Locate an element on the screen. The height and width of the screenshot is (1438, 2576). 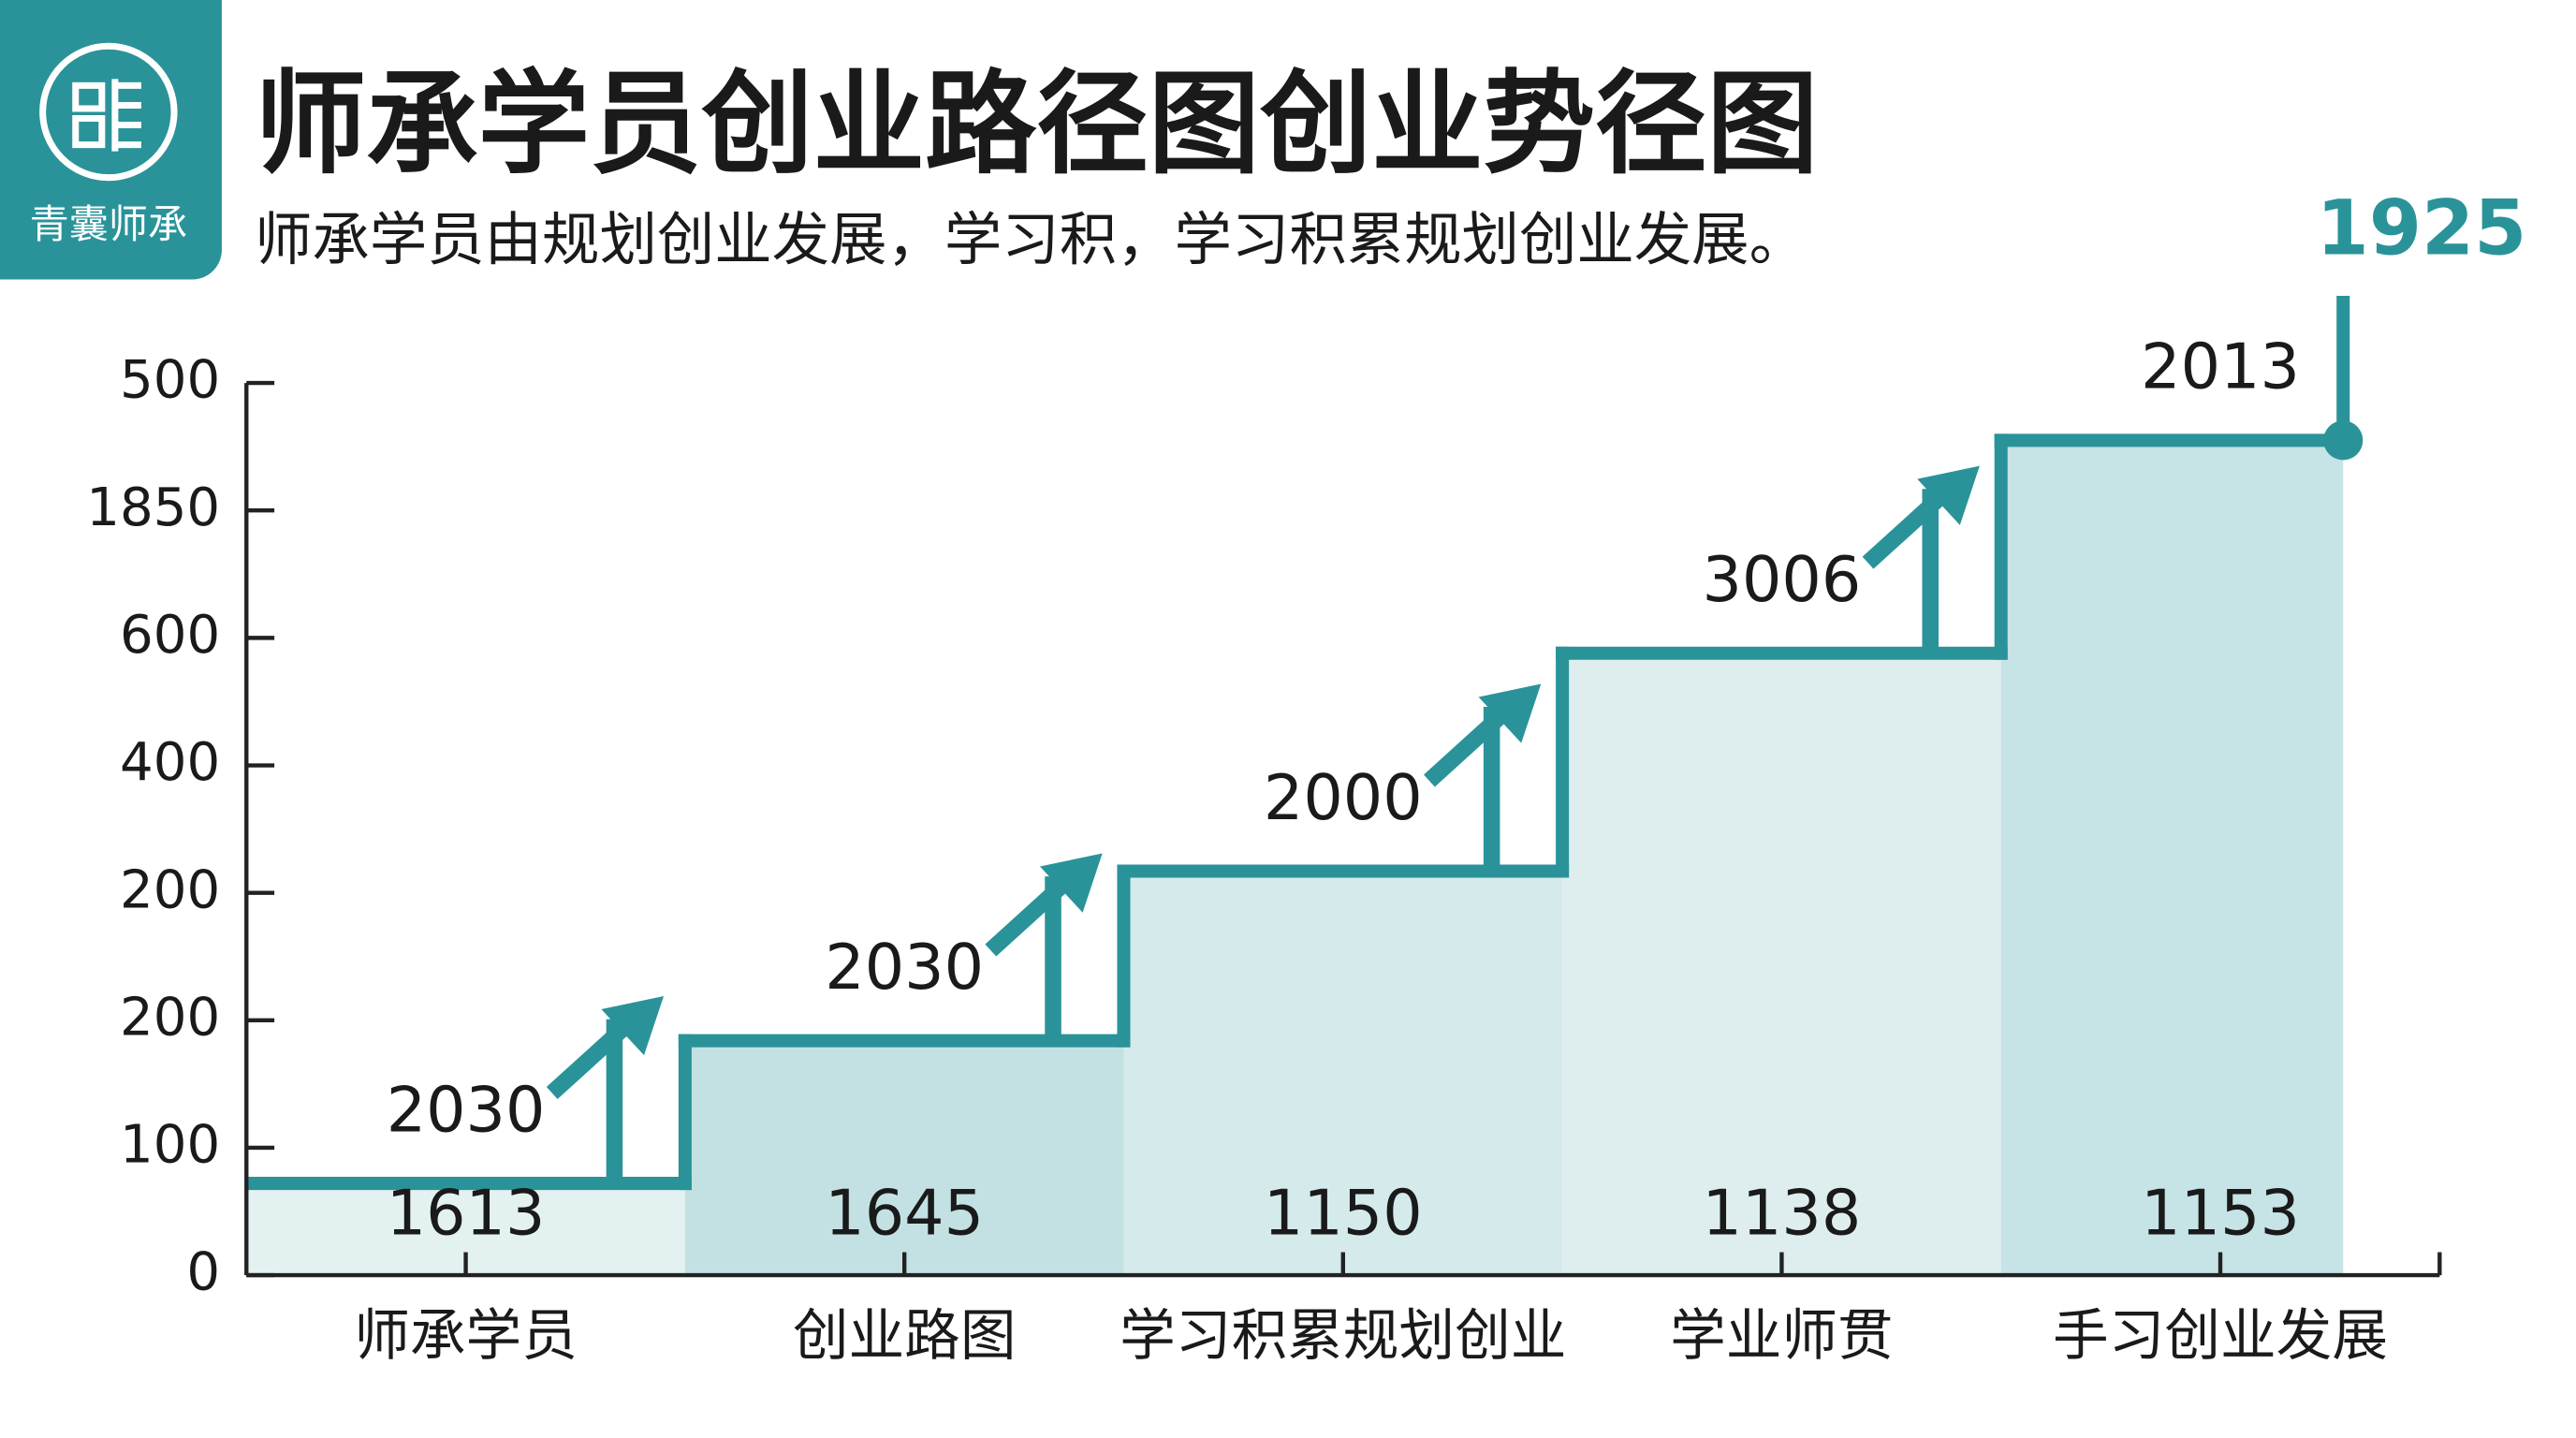
logo-icon is located at coordinates (108, 112).